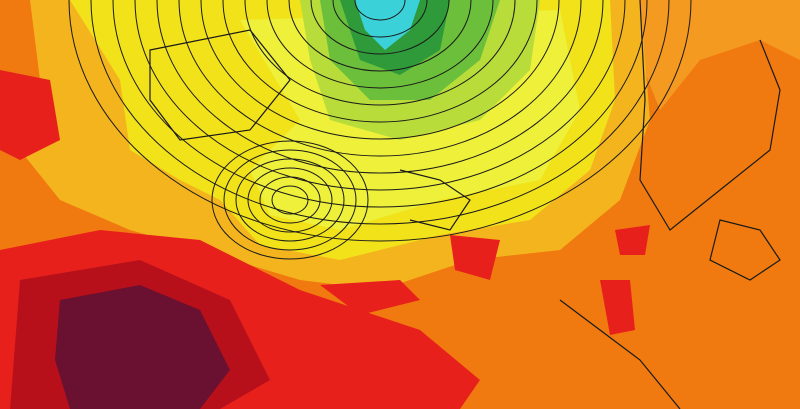 The height and width of the screenshot is (409, 800). Describe the element at coordinates (142, 347) in the screenshot. I see `maroon-field` at that location.